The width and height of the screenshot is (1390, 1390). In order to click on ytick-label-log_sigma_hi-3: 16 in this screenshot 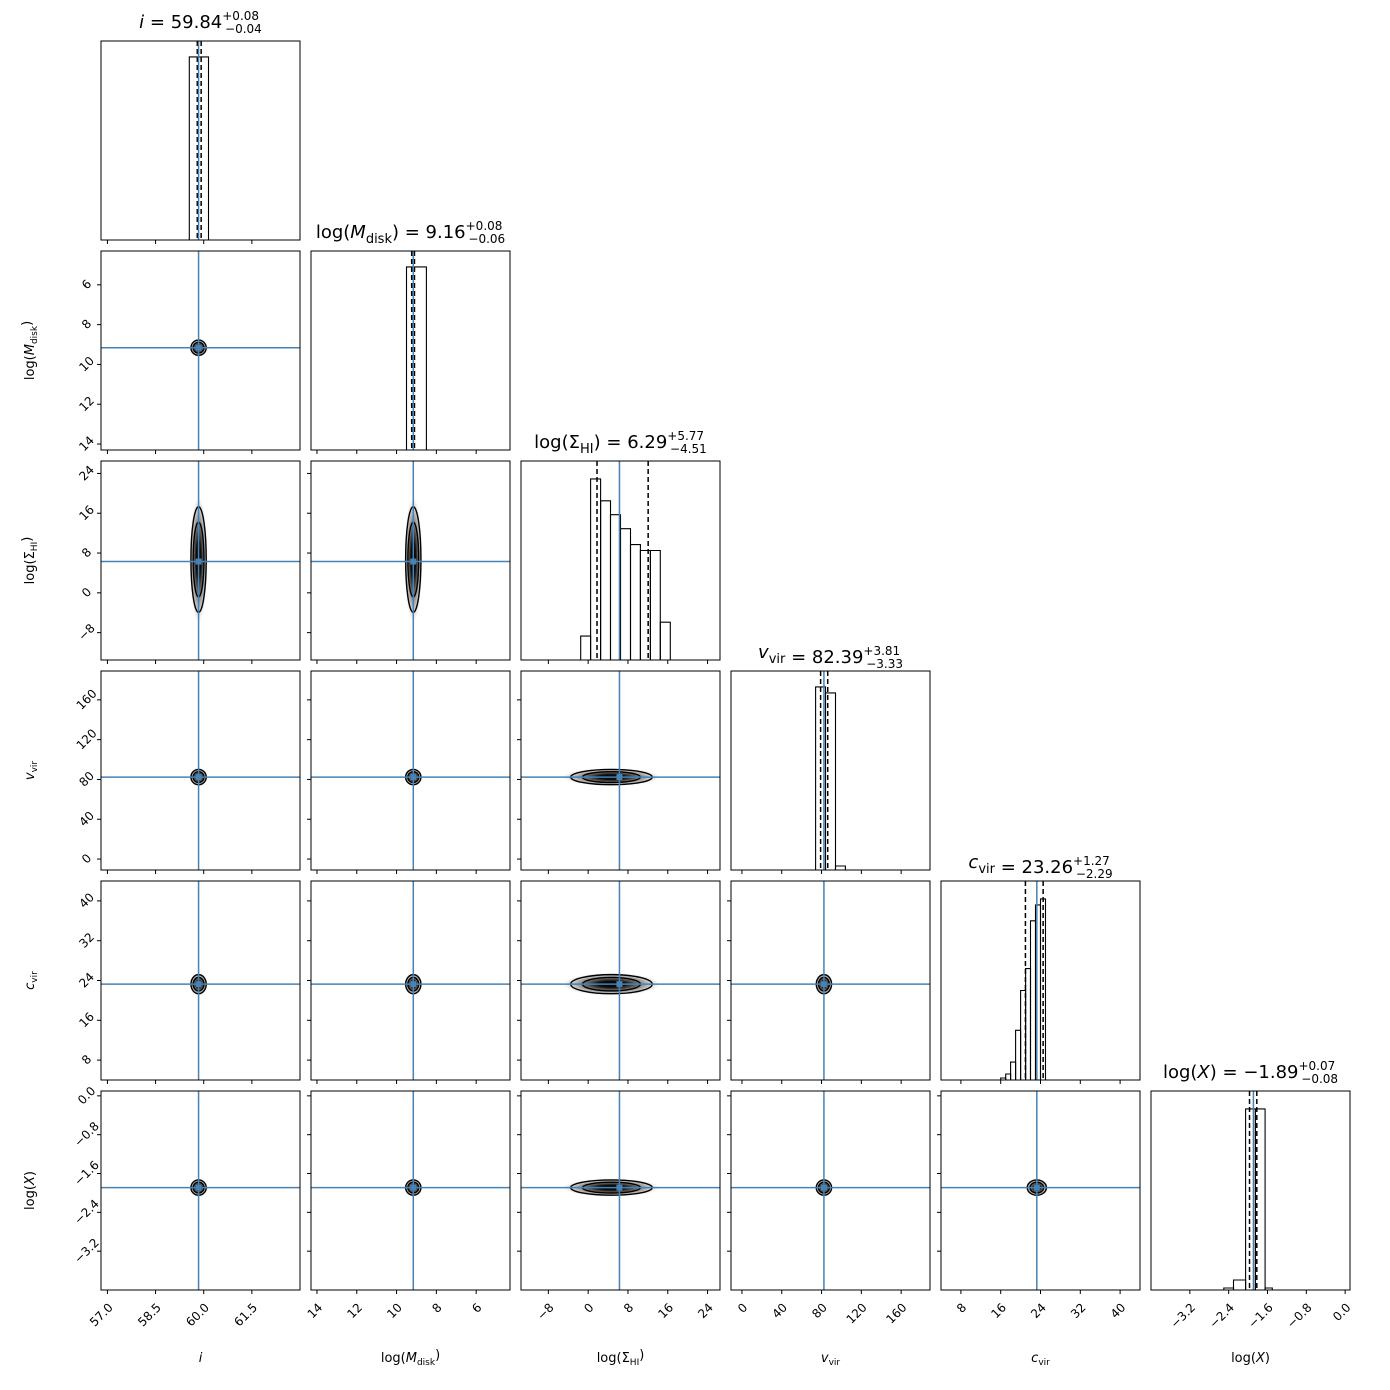, I will do `click(86, 513)`.